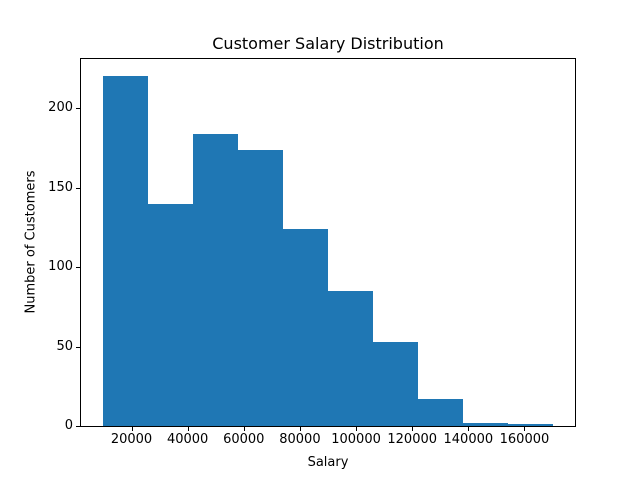 The width and height of the screenshot is (640, 480). Describe the element at coordinates (68, 425) in the screenshot. I see `y-tick-label: 0` at that location.